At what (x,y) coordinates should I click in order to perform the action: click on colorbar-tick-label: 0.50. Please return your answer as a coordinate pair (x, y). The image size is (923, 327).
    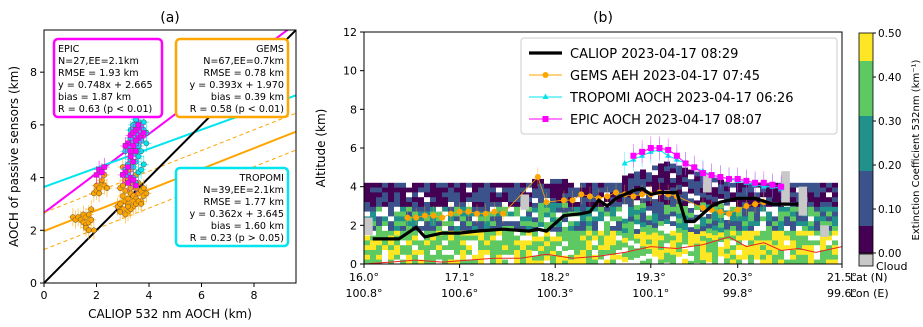
    Looking at the image, I should click on (889, 34).